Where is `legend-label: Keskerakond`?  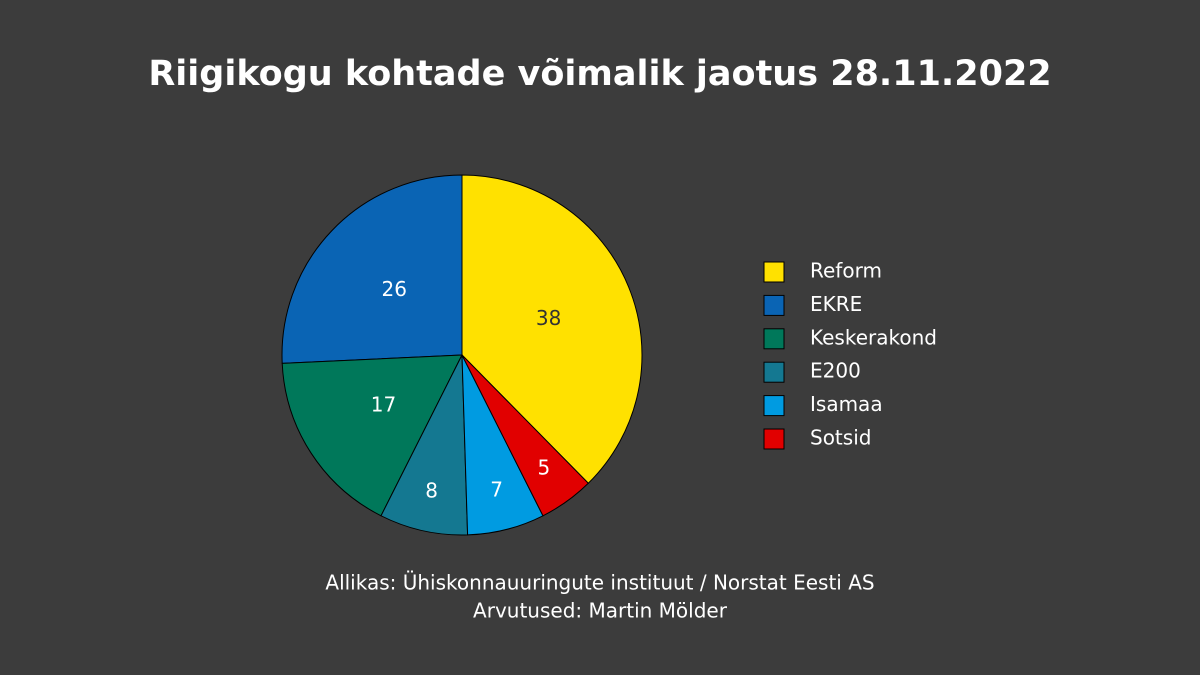 legend-label: Keskerakond is located at coordinates (873, 337).